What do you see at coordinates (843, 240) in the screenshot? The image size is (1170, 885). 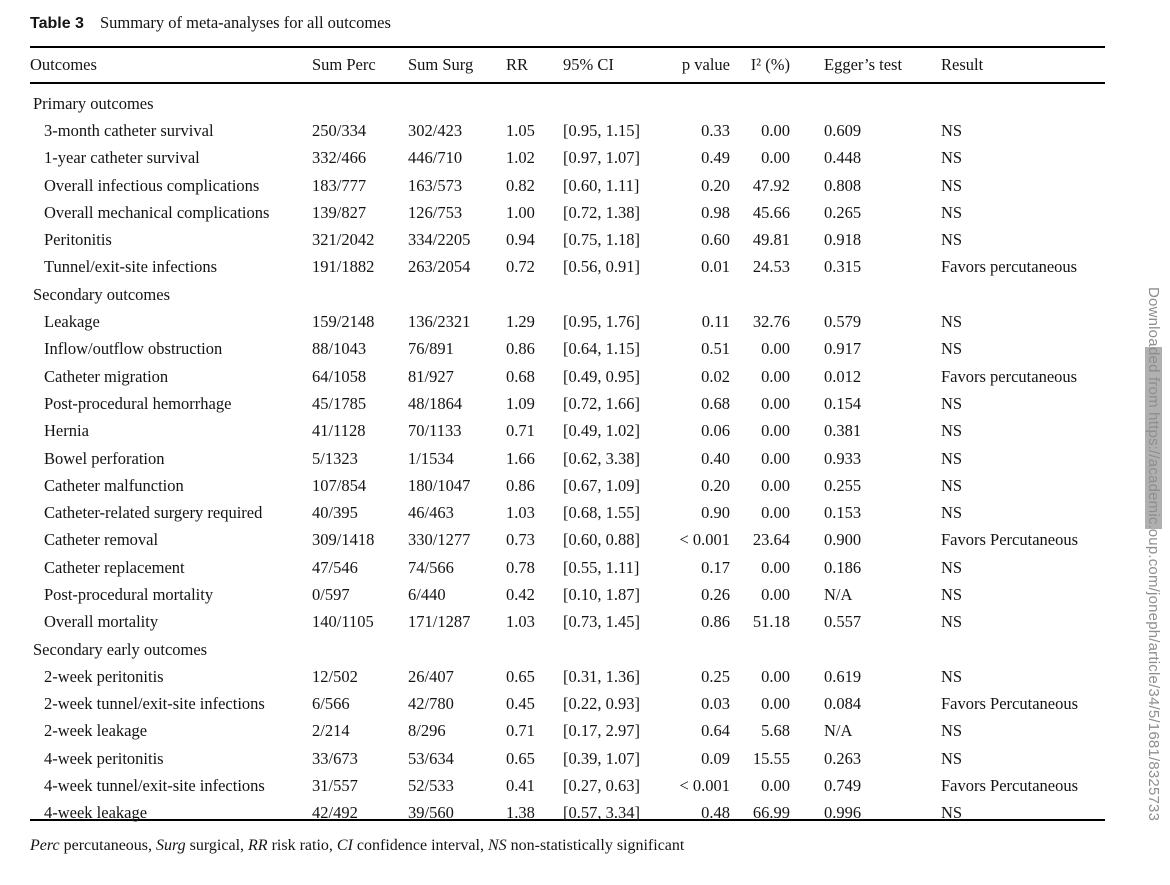 I see `table-cell: 0.918` at bounding box center [843, 240].